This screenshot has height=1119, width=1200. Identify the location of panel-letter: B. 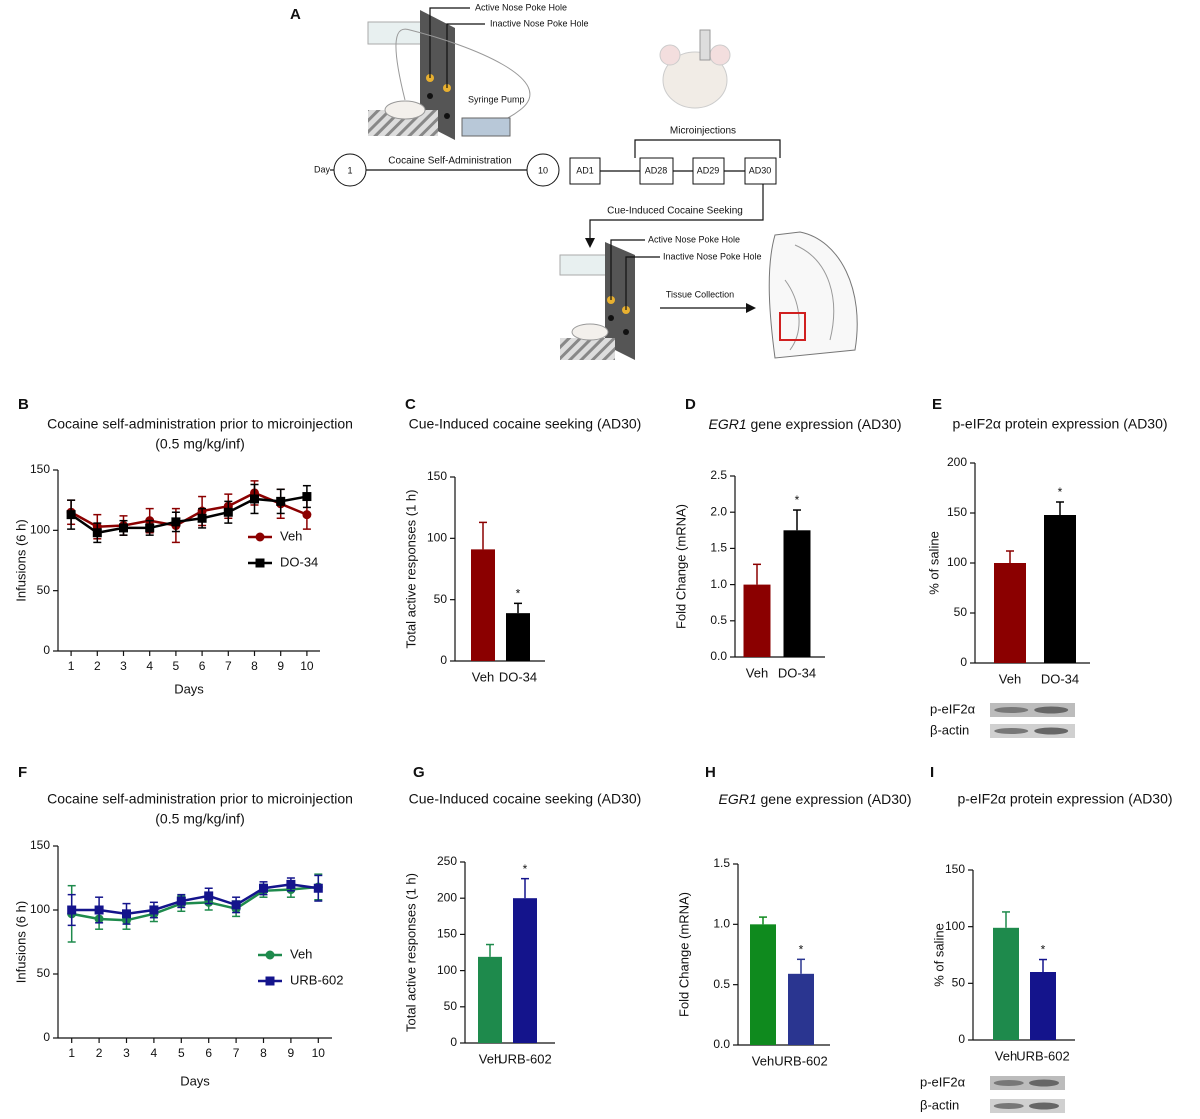
(23, 404).